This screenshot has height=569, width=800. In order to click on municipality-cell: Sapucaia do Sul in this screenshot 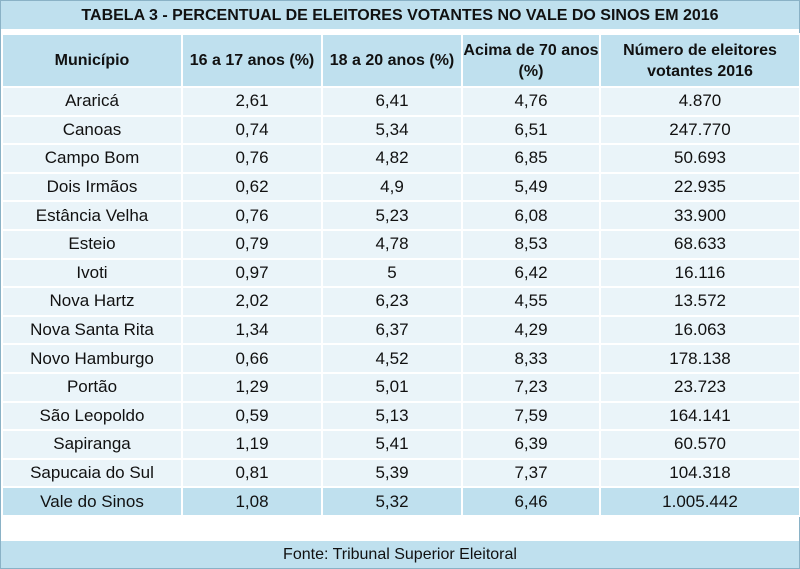, I will do `click(92, 473)`.